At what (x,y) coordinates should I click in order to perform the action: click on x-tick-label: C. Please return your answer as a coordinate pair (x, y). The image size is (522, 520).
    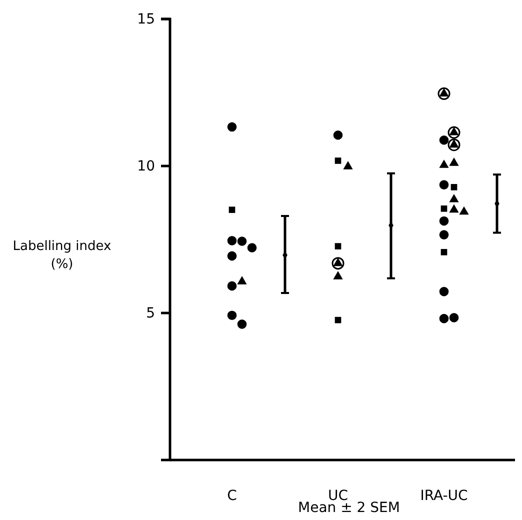
    Looking at the image, I should click on (232, 496).